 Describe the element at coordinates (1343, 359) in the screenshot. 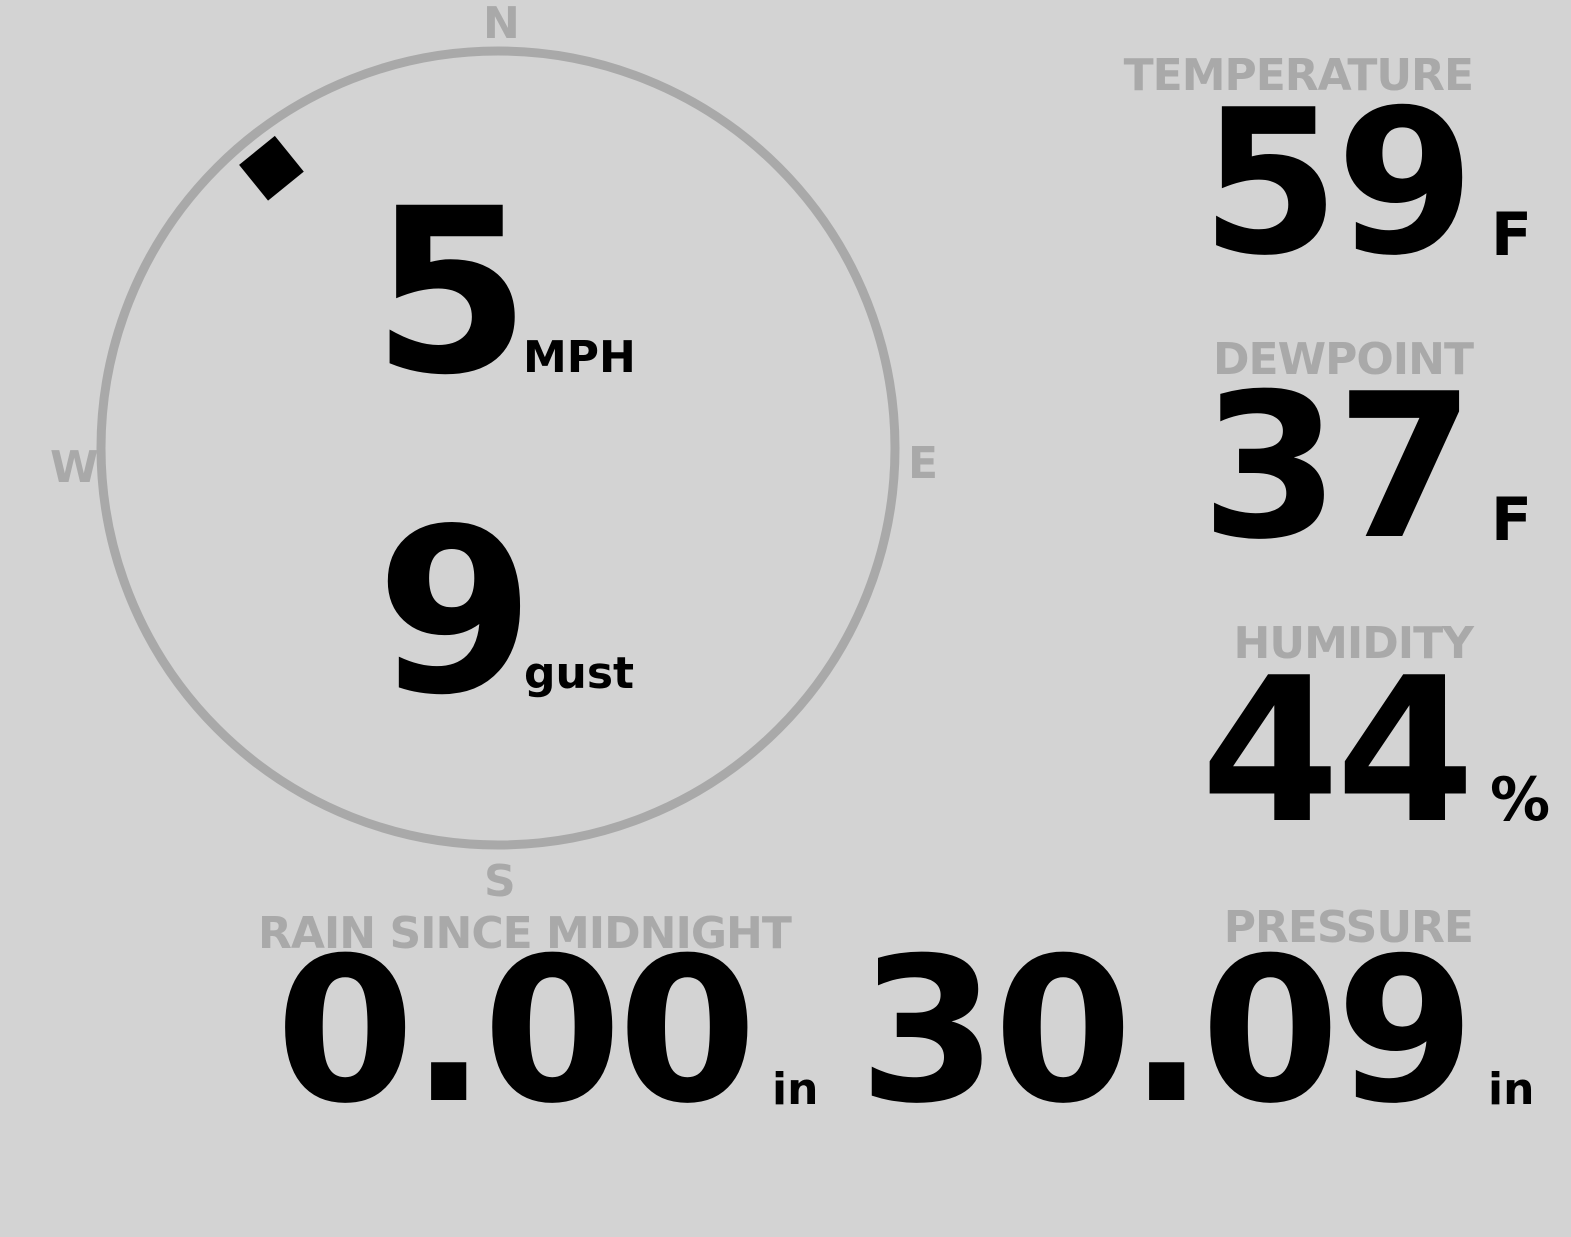

I see `dewpoint-label: DEWPOINT` at that location.